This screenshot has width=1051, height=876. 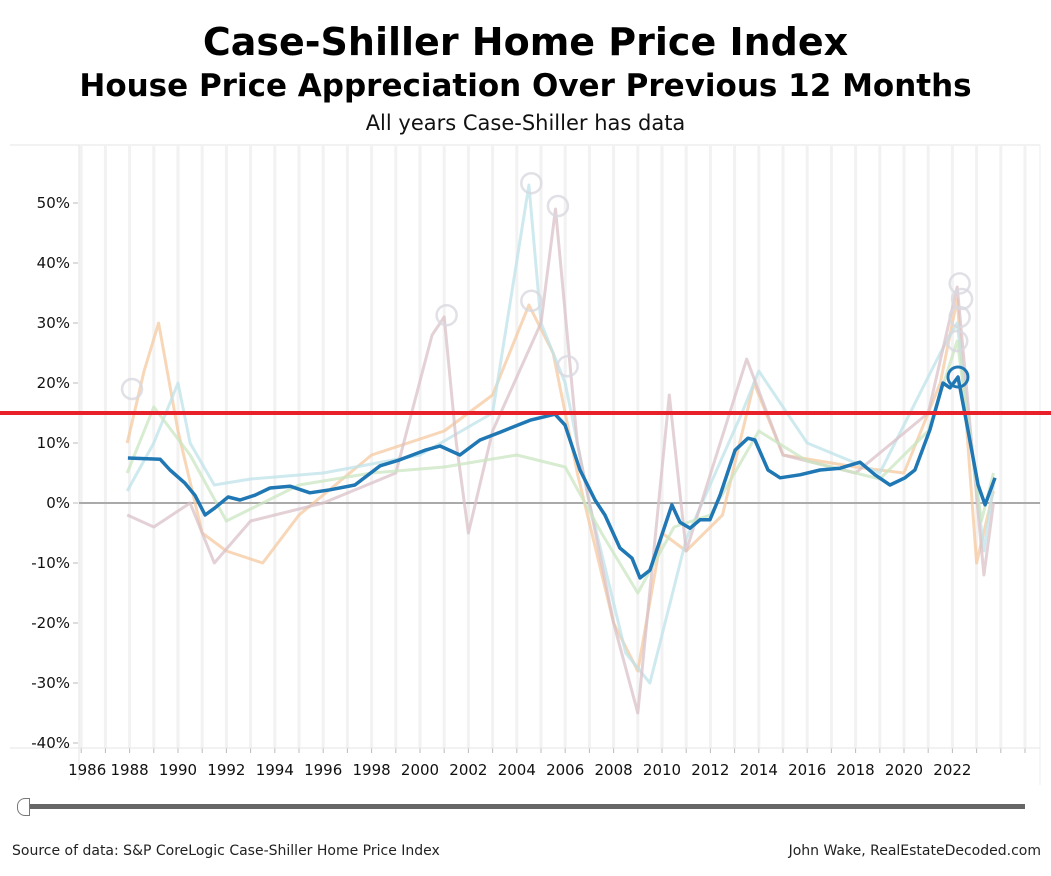 I want to click on y-tick-label: 10%, so click(x=53, y=443).